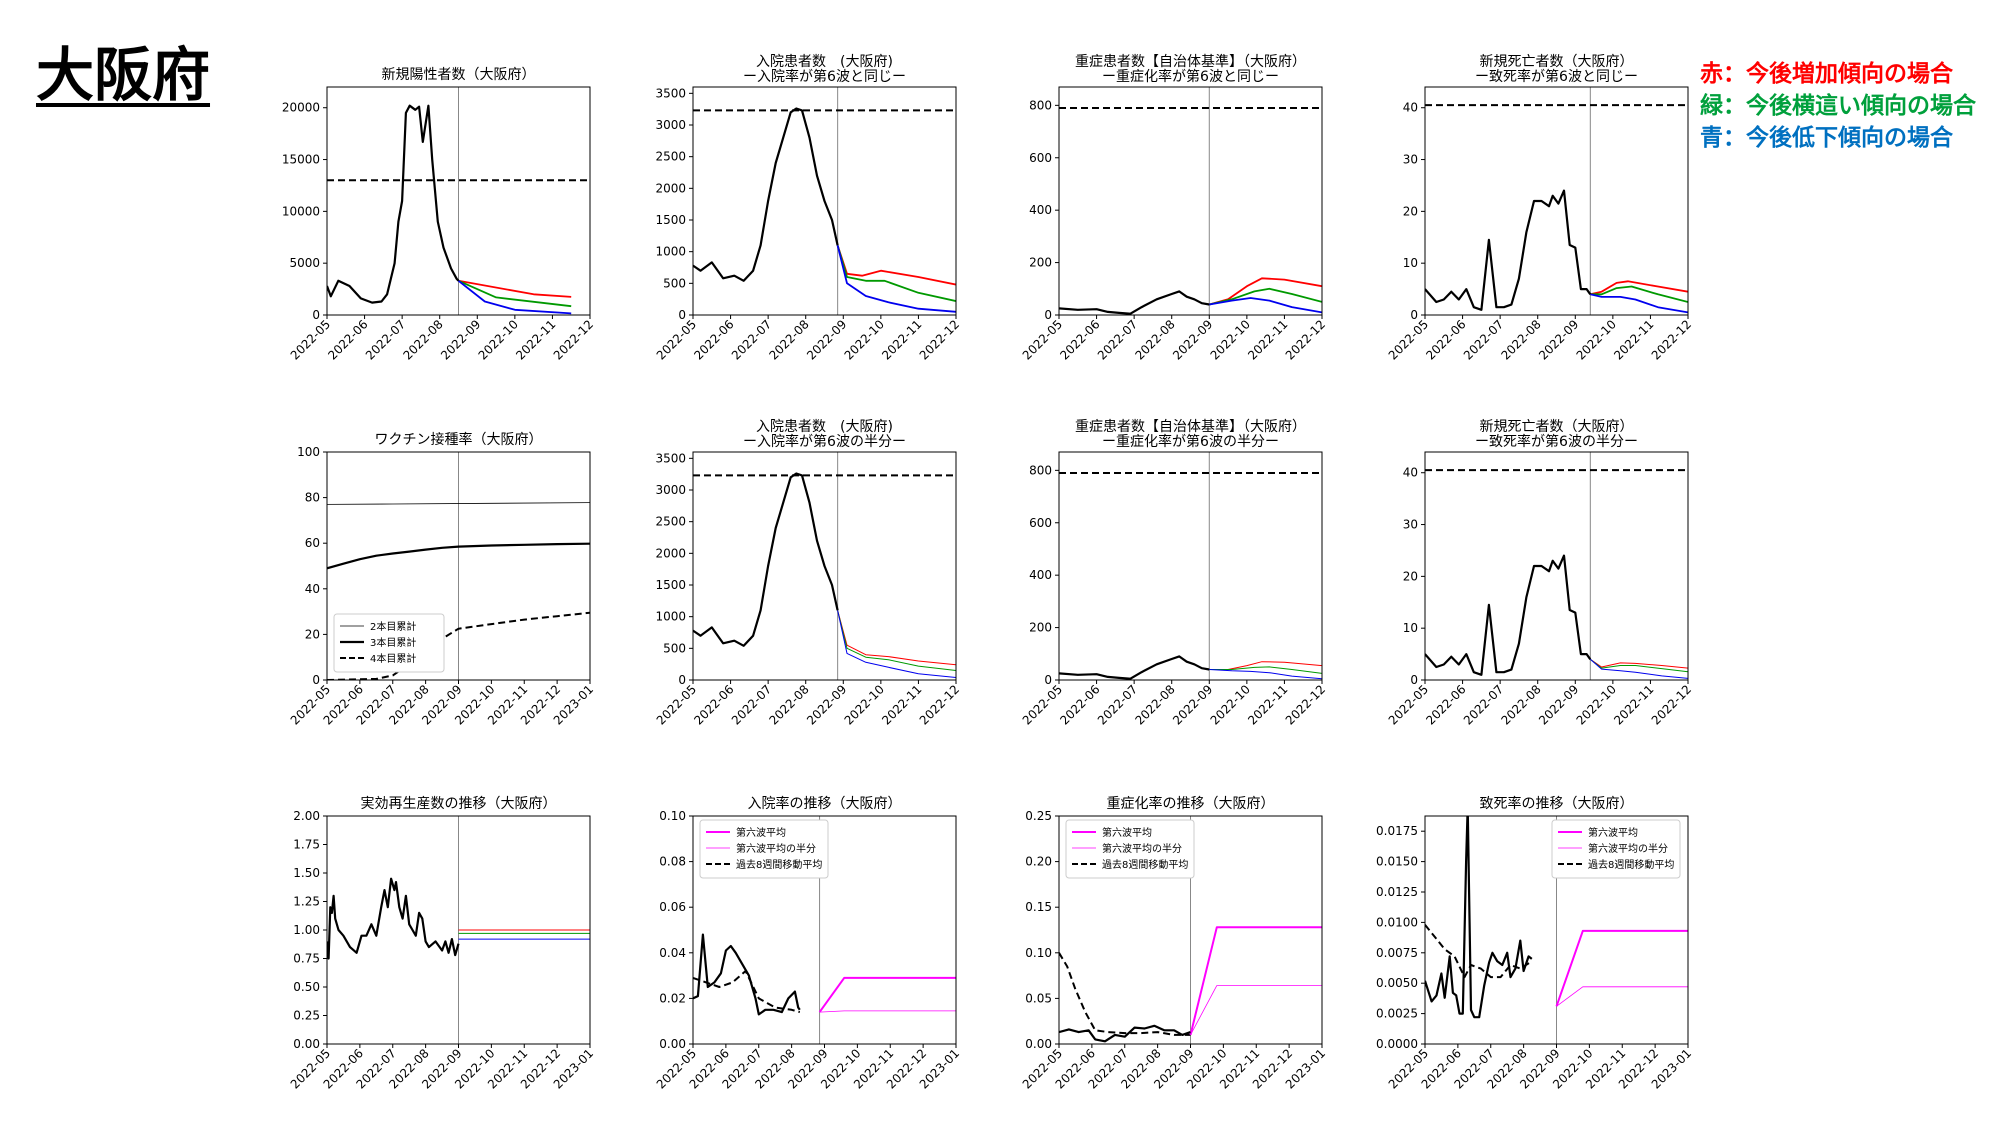 Image resolution: width=2000 pixels, height=1125 pixels. What do you see at coordinates (1040, 523) in the screenshot?
I see `y-tick-label: 600` at bounding box center [1040, 523].